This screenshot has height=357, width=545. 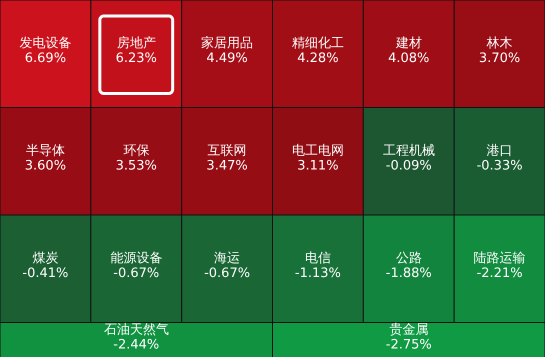 I want to click on category-label: 工程机械, so click(x=408, y=150).